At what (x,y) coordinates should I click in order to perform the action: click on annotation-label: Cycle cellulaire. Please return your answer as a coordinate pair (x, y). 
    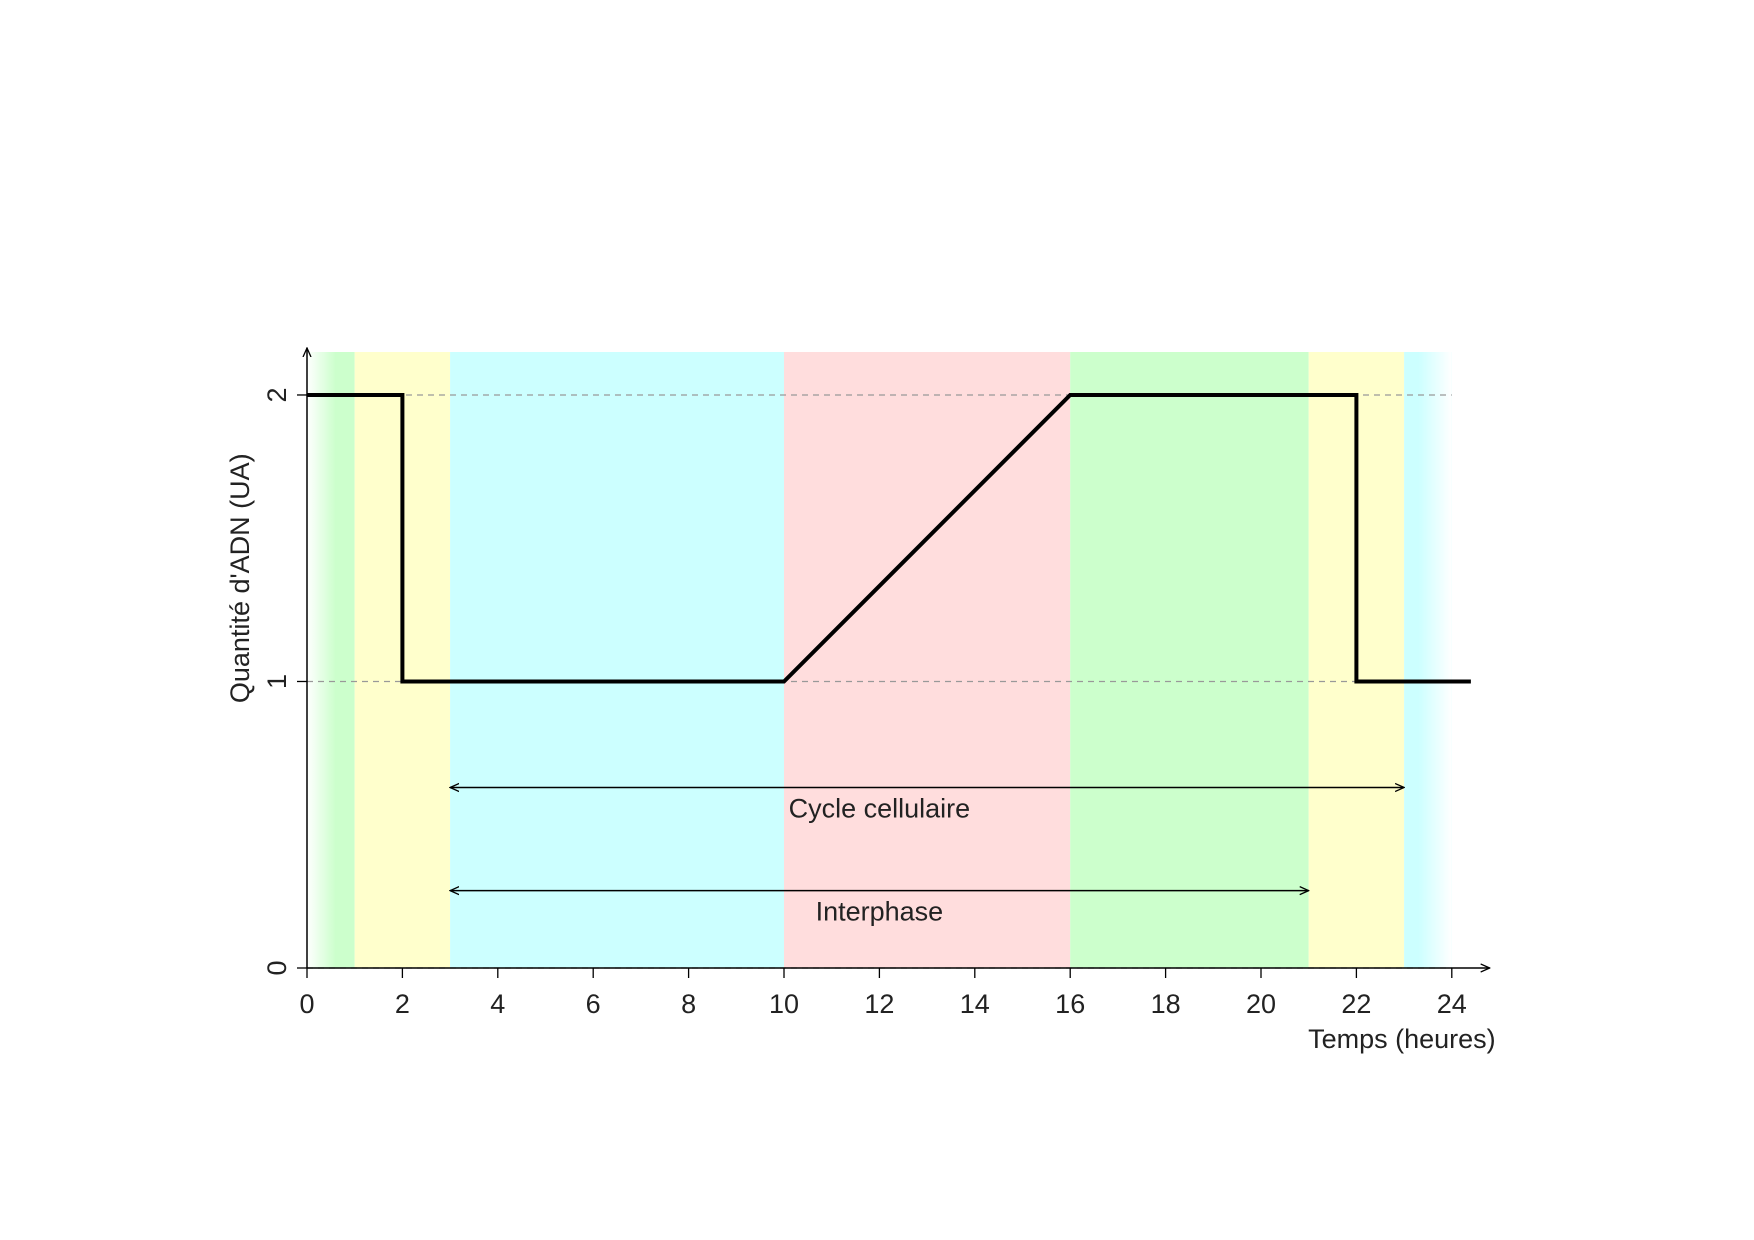
    Looking at the image, I should click on (880, 808).